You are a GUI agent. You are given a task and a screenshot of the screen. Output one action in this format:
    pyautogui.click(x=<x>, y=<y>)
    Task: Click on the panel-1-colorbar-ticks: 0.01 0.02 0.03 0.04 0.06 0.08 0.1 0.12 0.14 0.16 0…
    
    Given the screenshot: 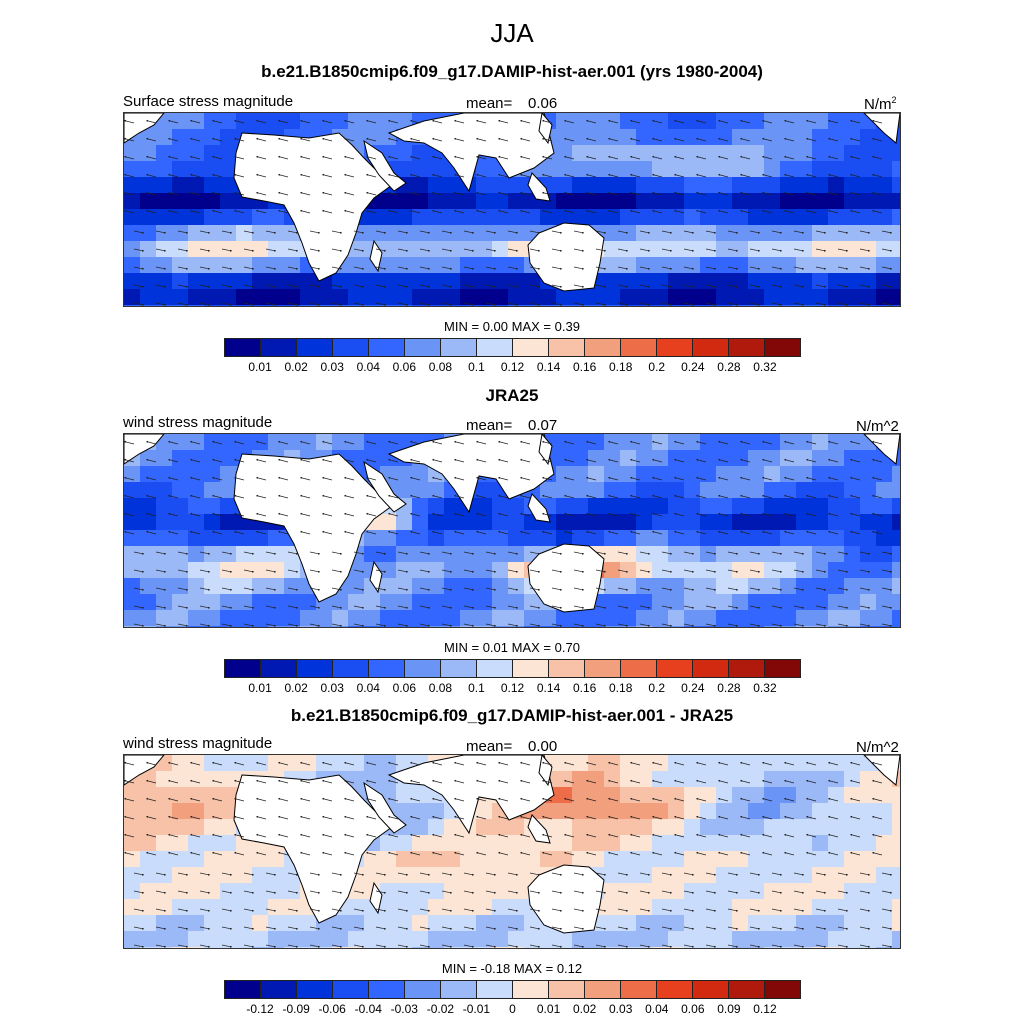 What is the action you would take?
    pyautogui.click(x=512, y=367)
    